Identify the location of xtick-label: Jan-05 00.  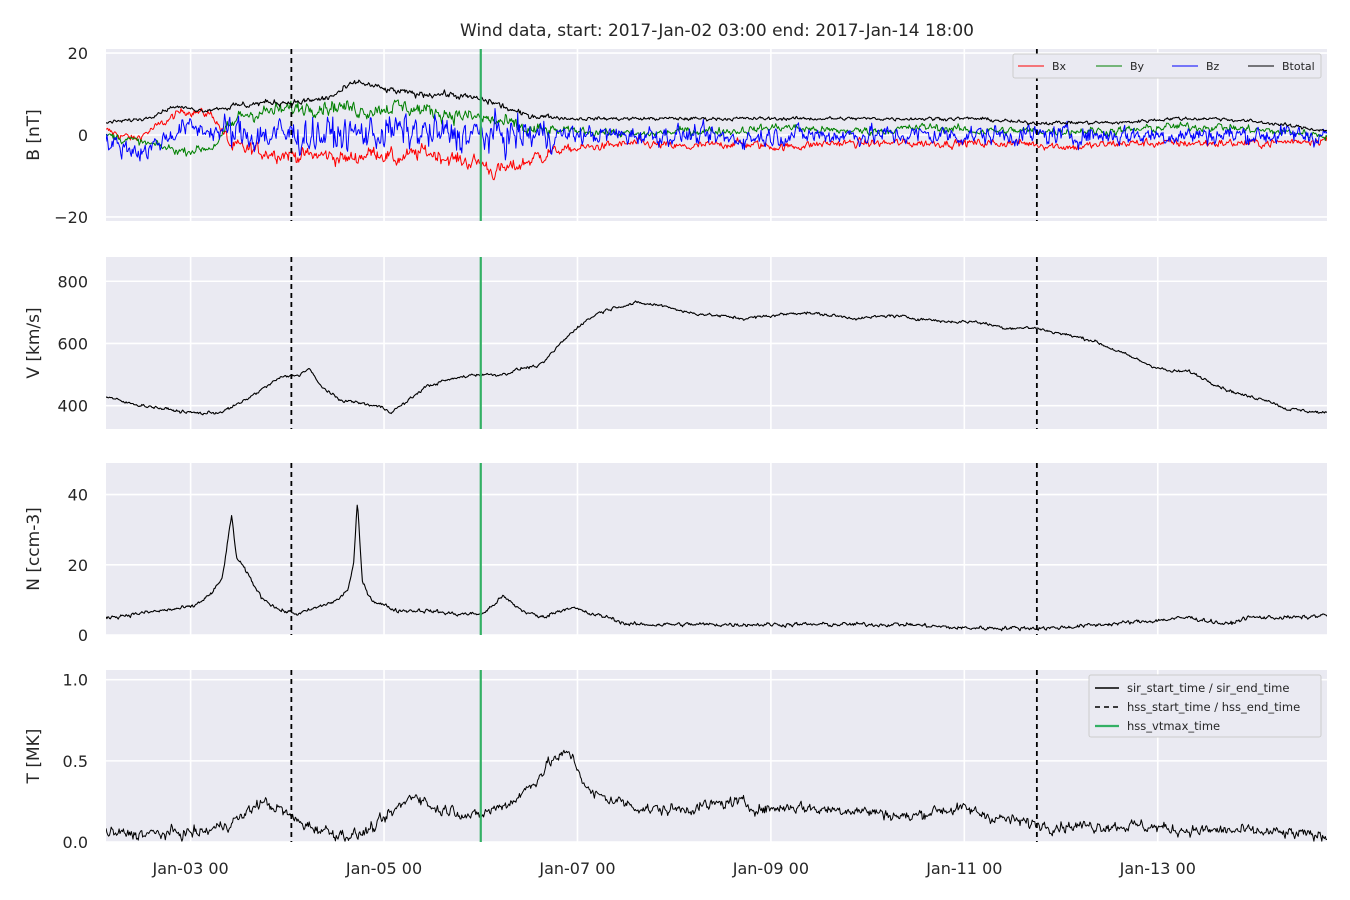
(383, 868).